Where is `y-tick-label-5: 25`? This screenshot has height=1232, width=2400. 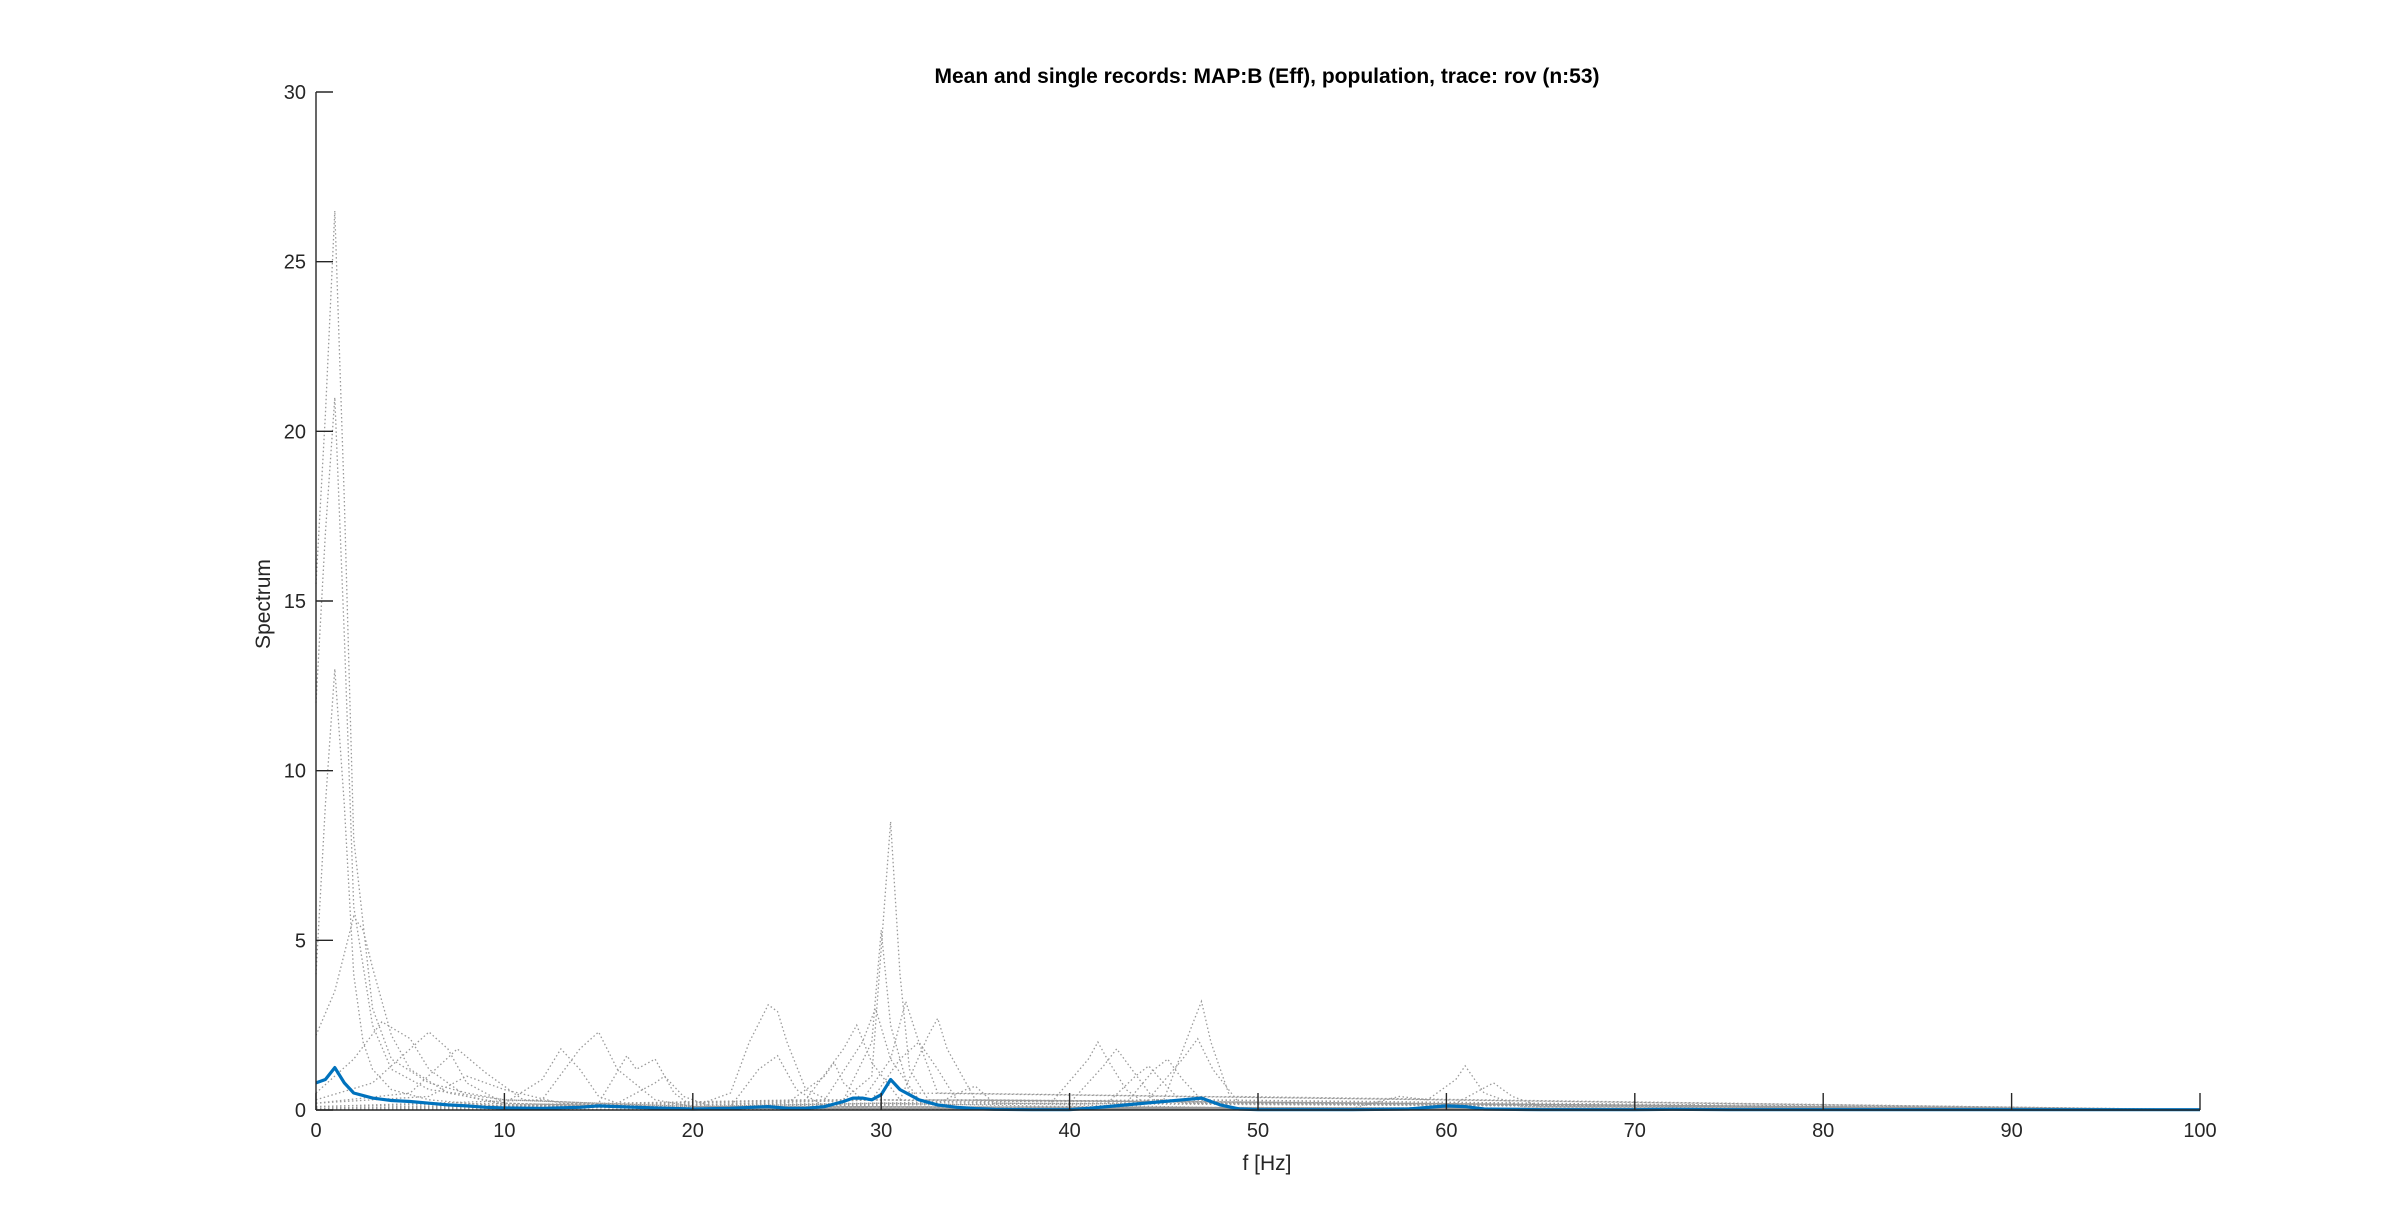 y-tick-label-5: 25 is located at coordinates (295, 263).